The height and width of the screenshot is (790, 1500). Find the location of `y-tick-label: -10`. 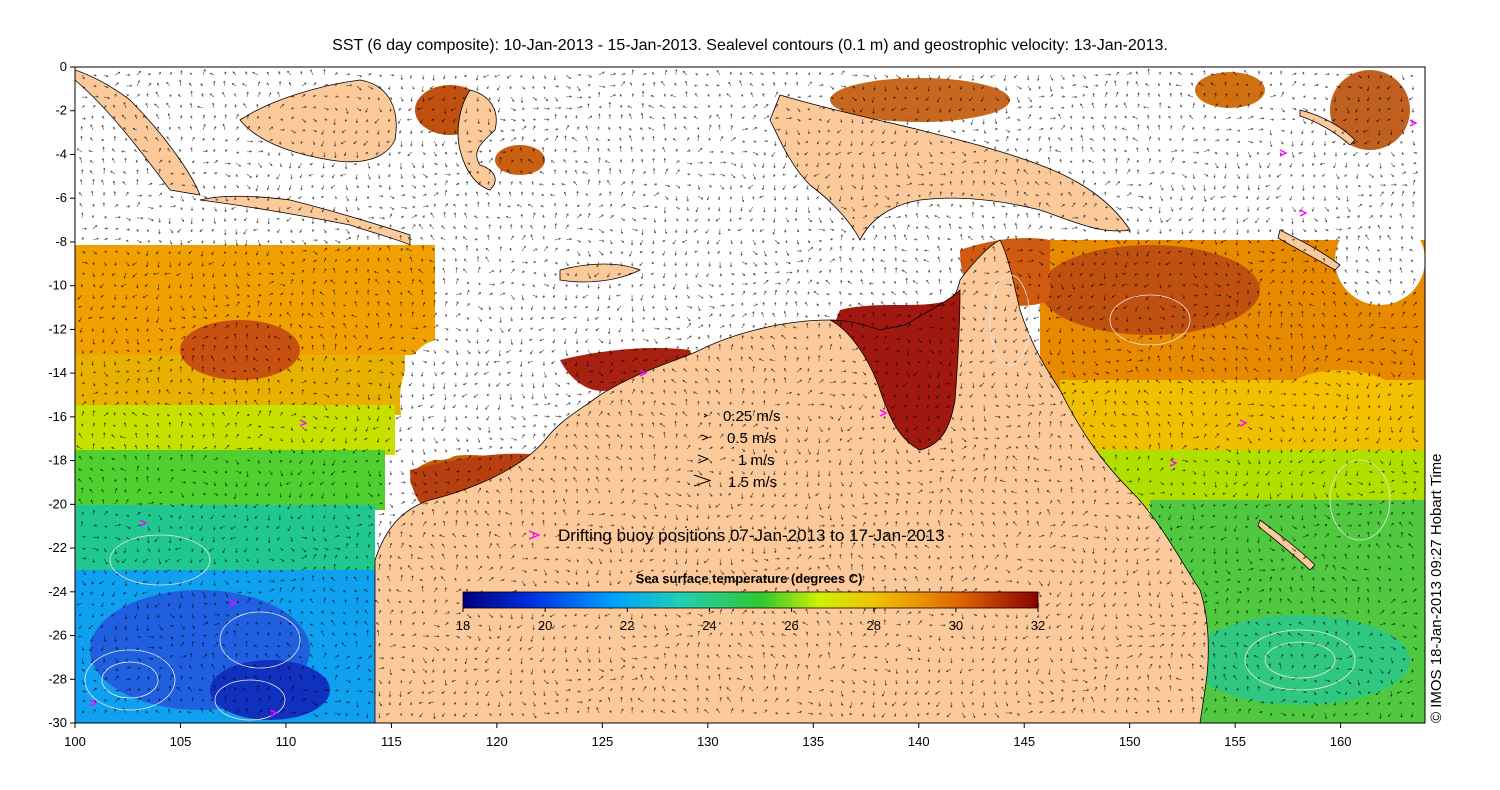

y-tick-label: -10 is located at coordinates (57, 285).